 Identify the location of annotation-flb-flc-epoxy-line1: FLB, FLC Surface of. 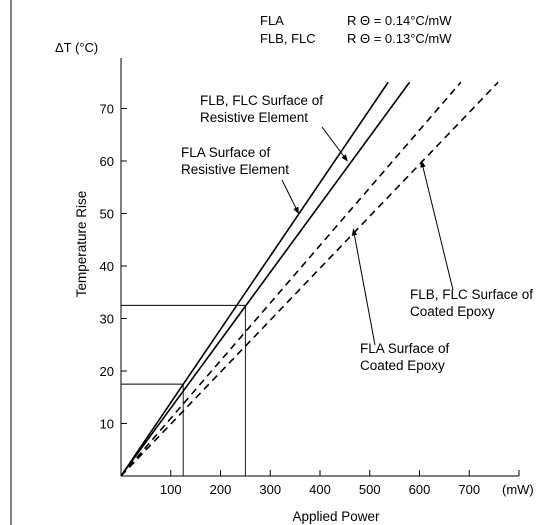
(471, 294).